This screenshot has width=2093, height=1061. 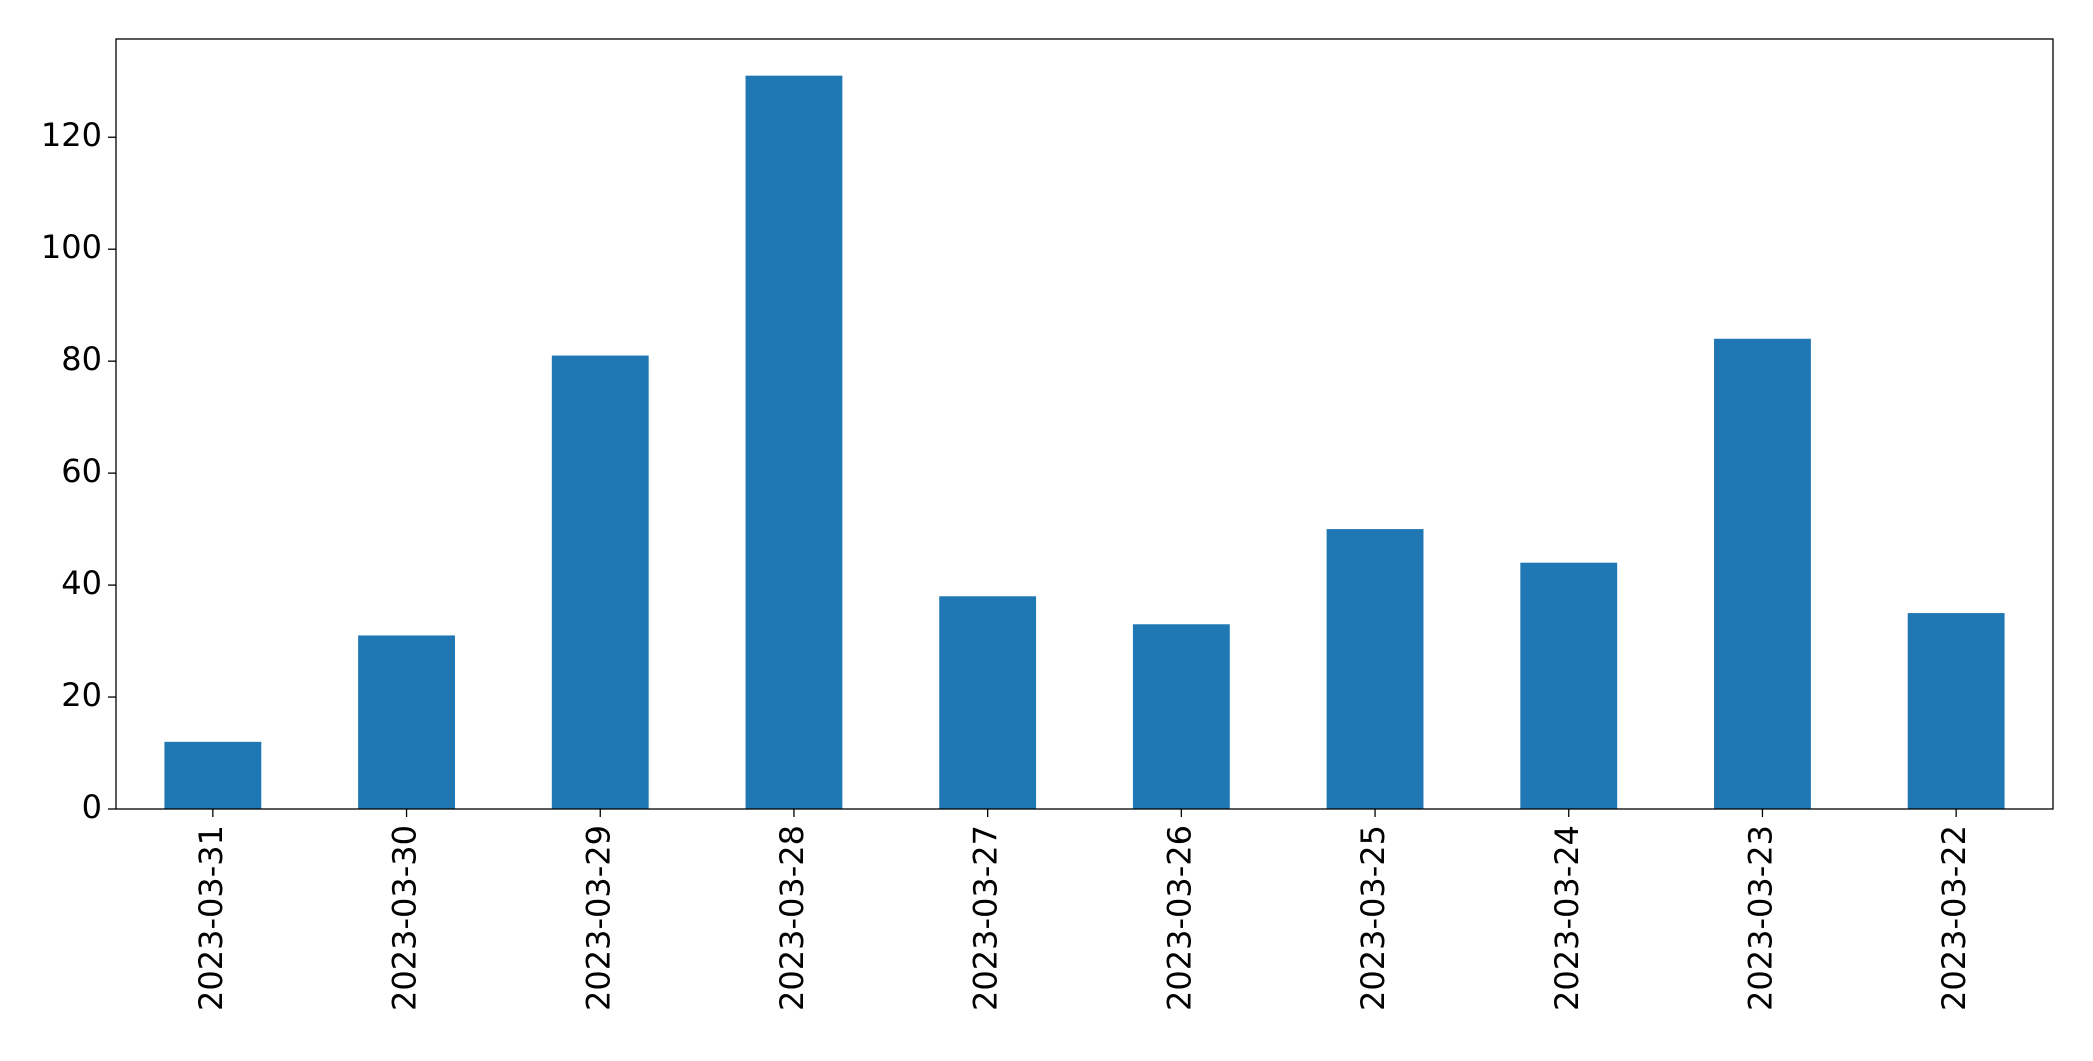 I want to click on x-tick-label: 2023-03-22, so click(x=1954, y=918).